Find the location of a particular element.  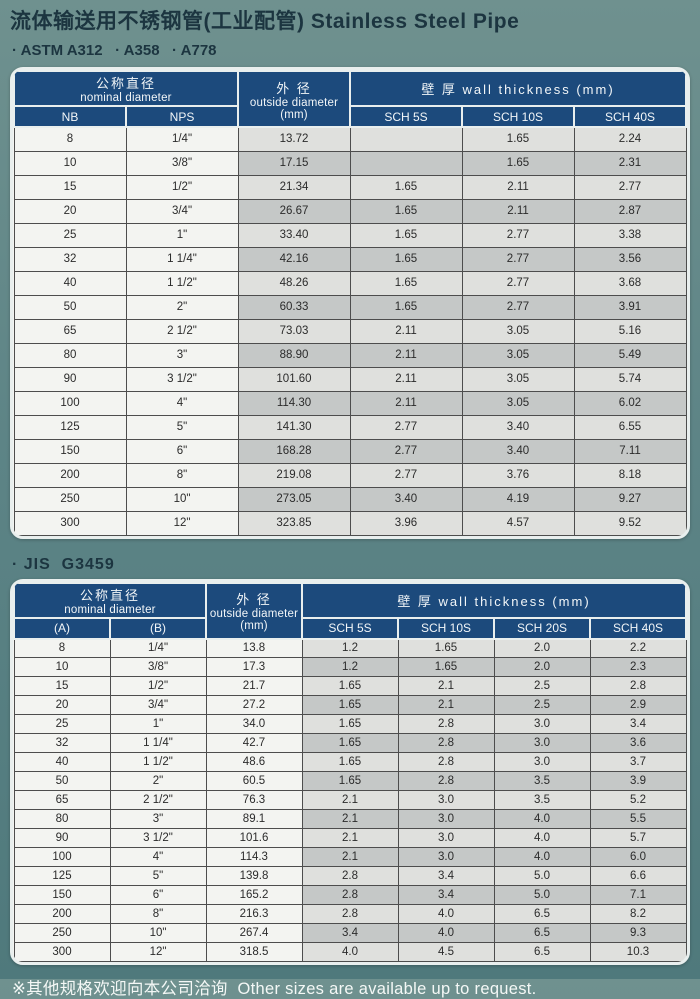

table-row: 15 1/2" 21.7 1.65 2.1 2.5 2.8 is located at coordinates (350, 686).